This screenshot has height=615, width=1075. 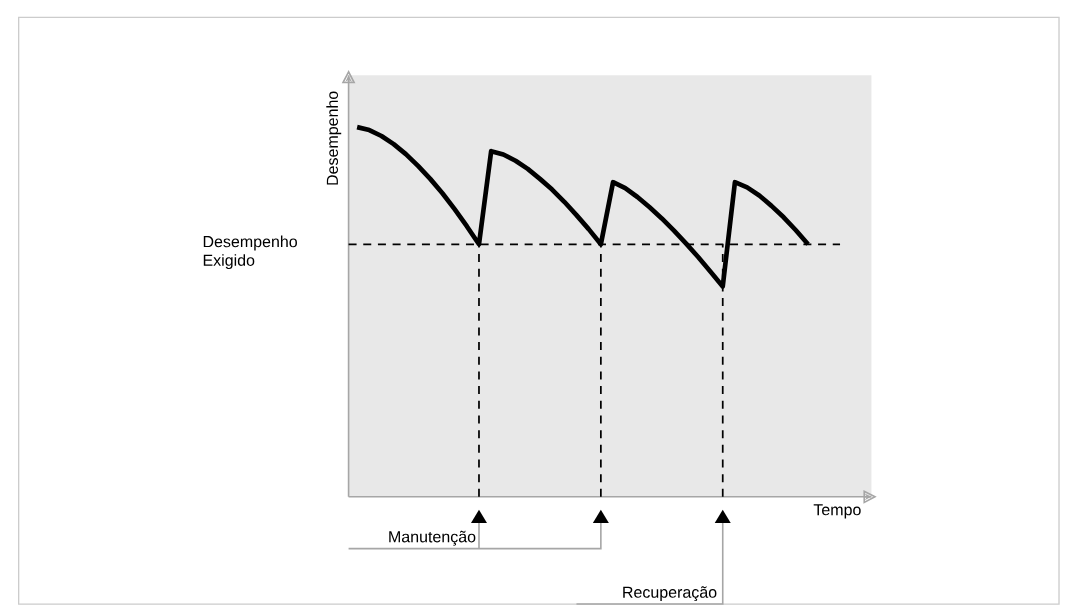 I want to click on ref-line-label: Desempenho Exigido, so click(x=250, y=252).